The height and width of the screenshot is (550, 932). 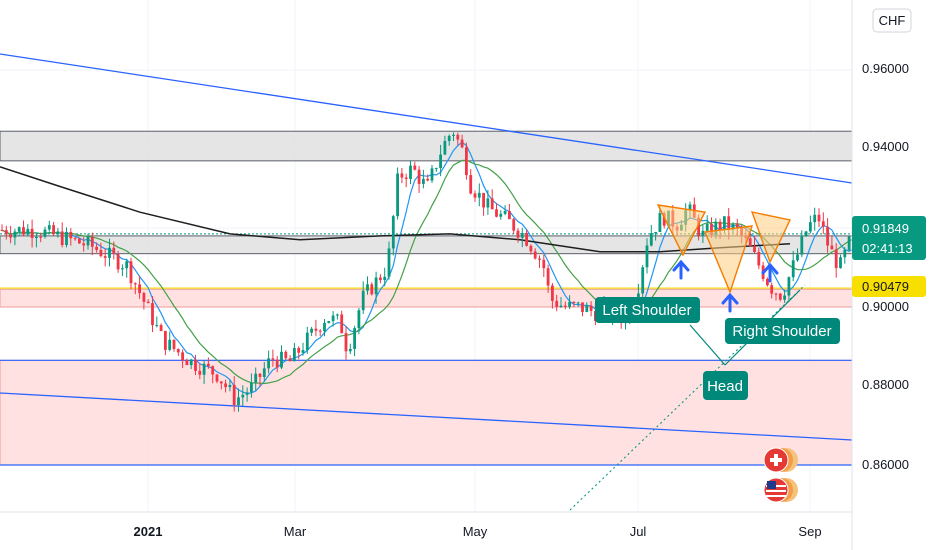 What do you see at coordinates (885, 146) in the screenshot?
I see `price-tick: 0.94000` at bounding box center [885, 146].